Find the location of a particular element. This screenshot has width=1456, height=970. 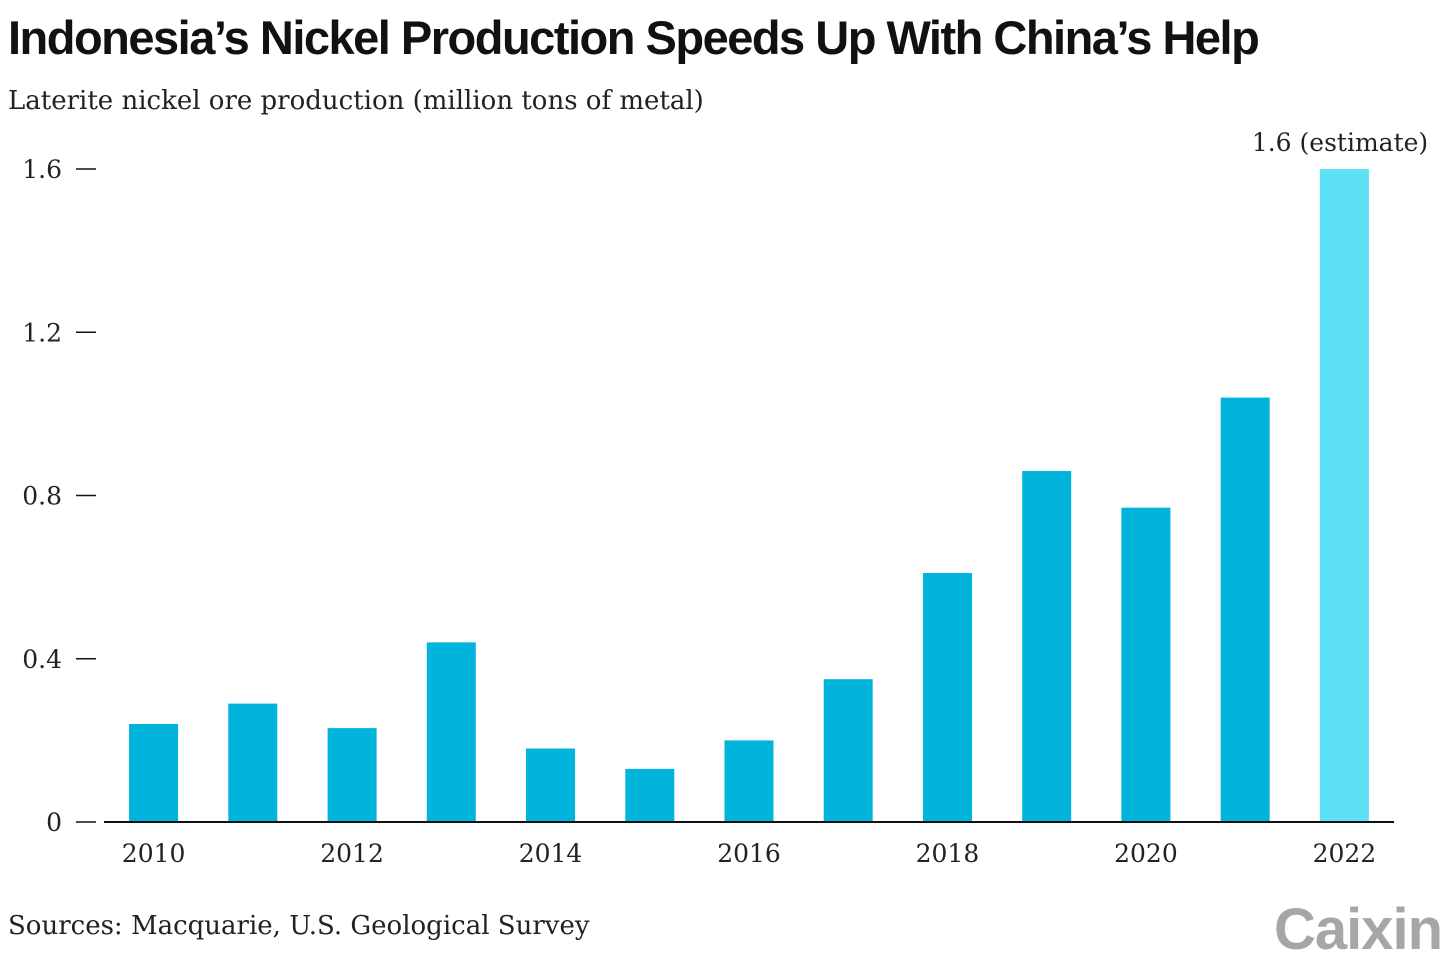

bar-2017 is located at coordinates (848, 750).